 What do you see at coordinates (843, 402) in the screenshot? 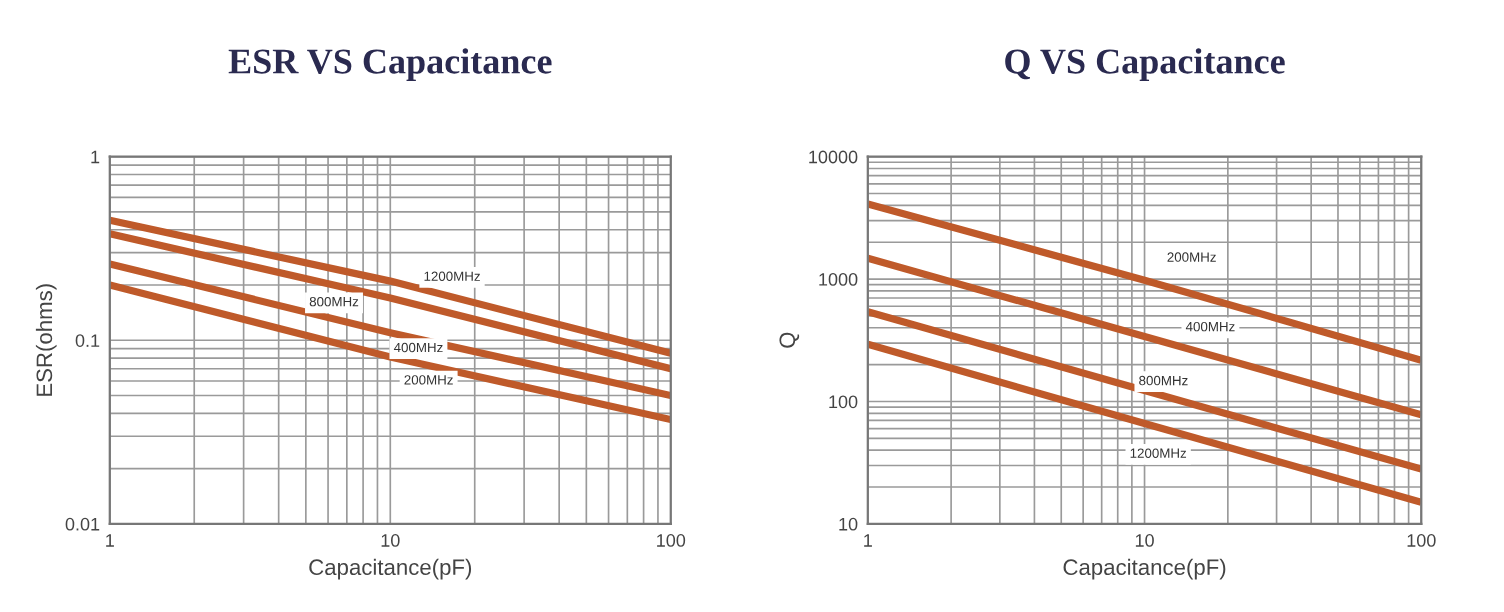
I see `y-tick-label: 100` at bounding box center [843, 402].